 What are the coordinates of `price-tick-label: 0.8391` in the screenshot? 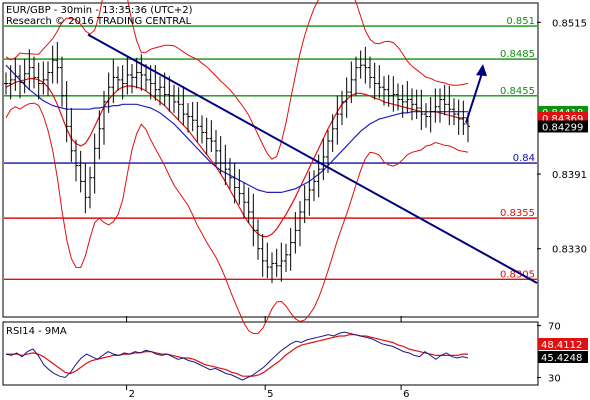 It's located at (569, 175).